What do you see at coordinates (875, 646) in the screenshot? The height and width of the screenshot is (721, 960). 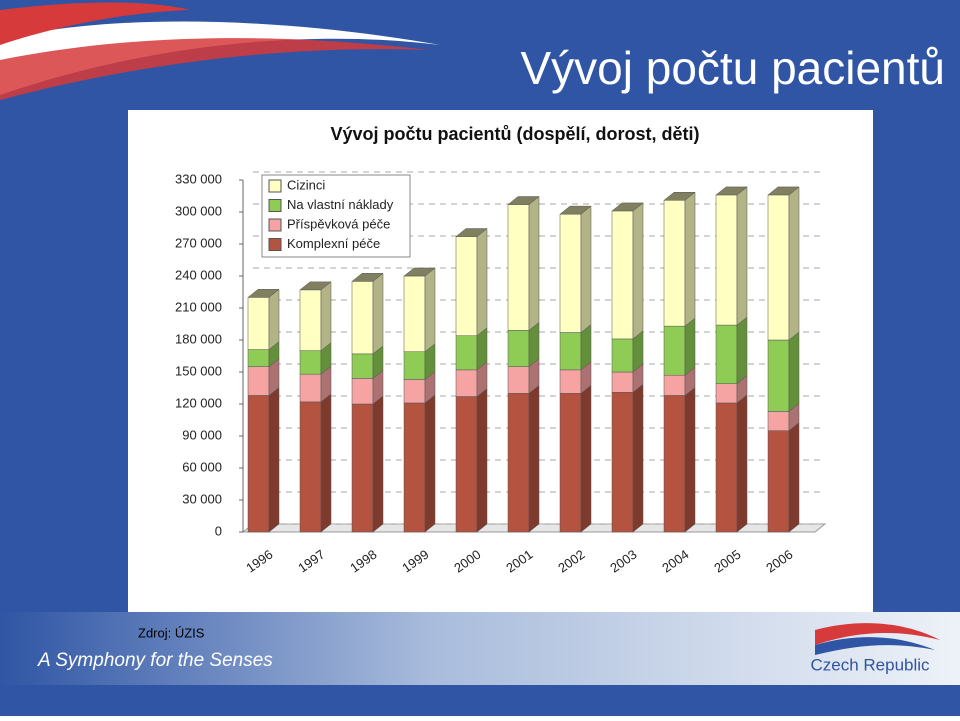 I see `logo-swoosh-blue` at bounding box center [875, 646].